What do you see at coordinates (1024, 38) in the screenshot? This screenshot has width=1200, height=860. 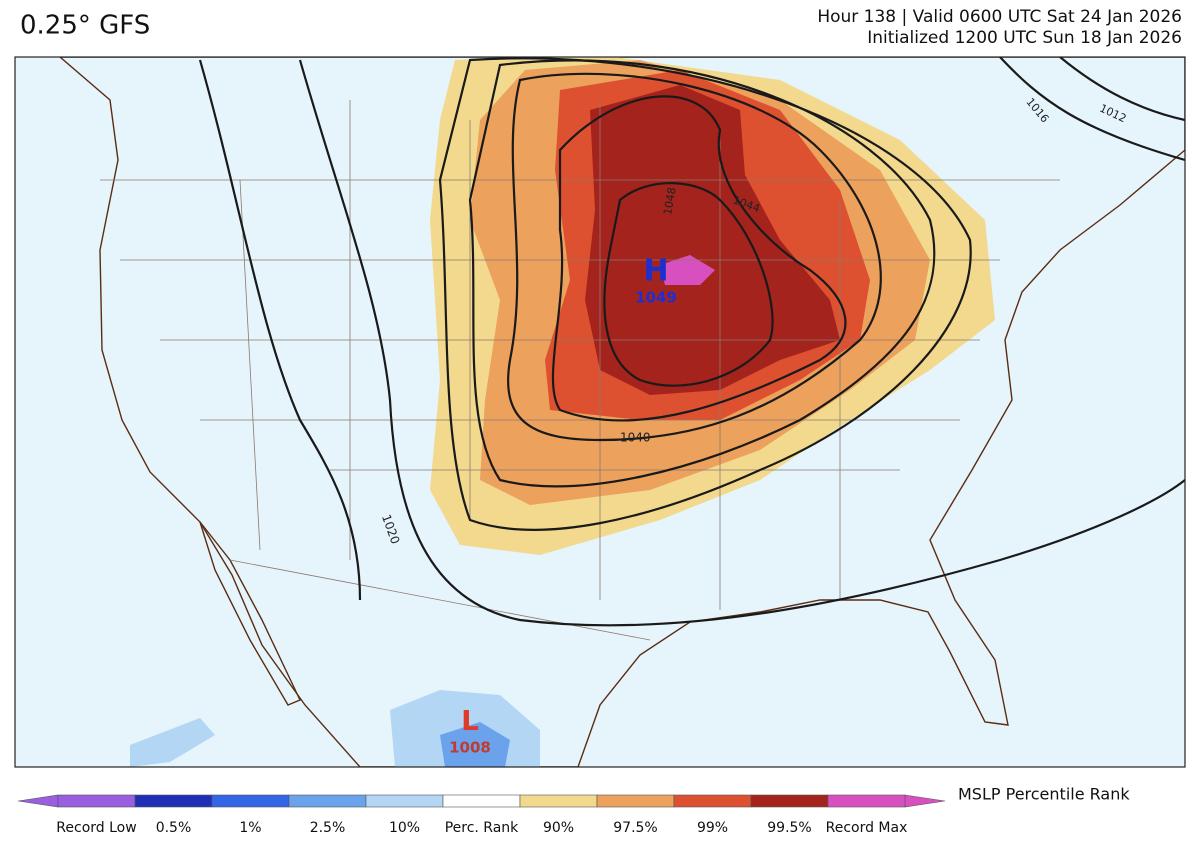 I see `init-time: Initialized 1200 UTC Sun 18 Jan 2026` at bounding box center [1024, 38].